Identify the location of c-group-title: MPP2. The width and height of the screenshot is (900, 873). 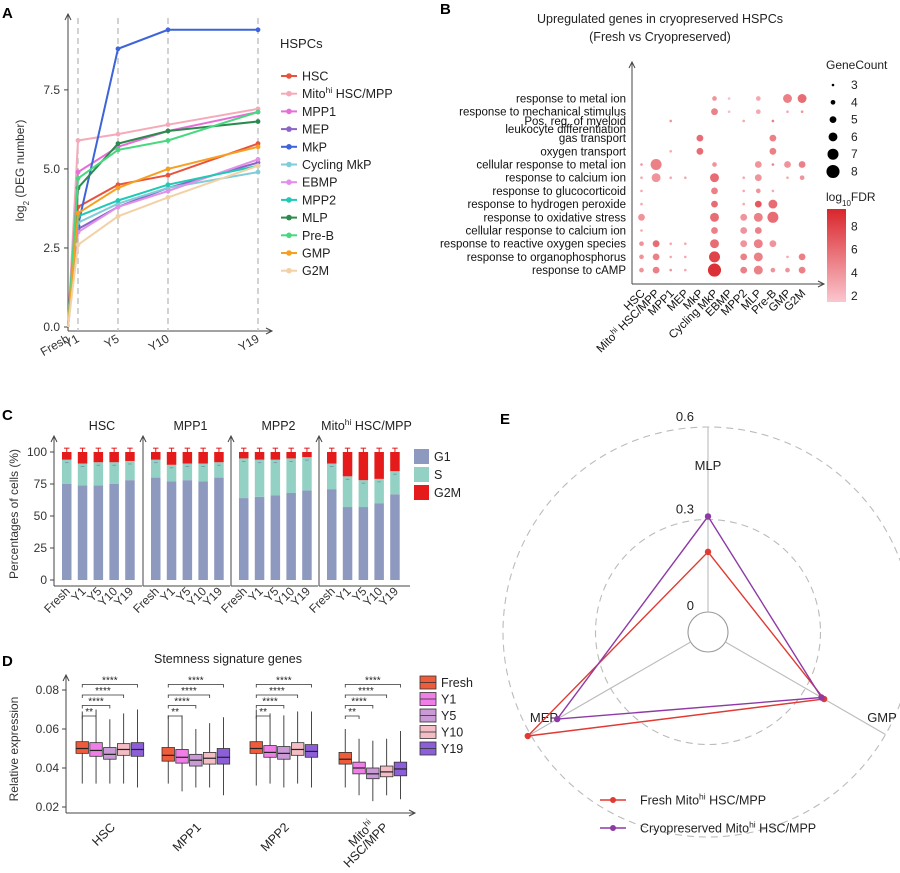
(278, 426).